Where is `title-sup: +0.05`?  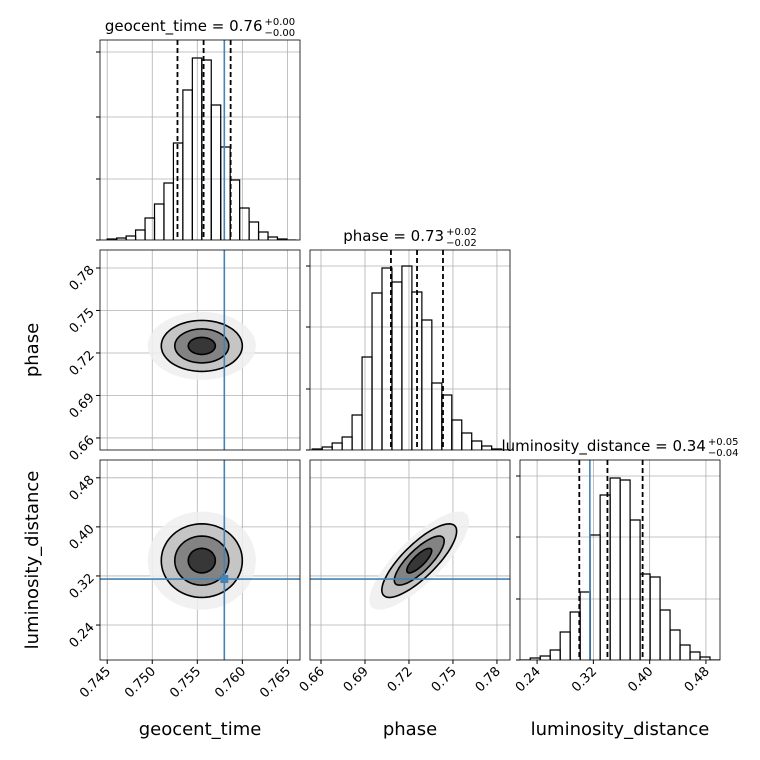 title-sup: +0.05 is located at coordinates (723, 442).